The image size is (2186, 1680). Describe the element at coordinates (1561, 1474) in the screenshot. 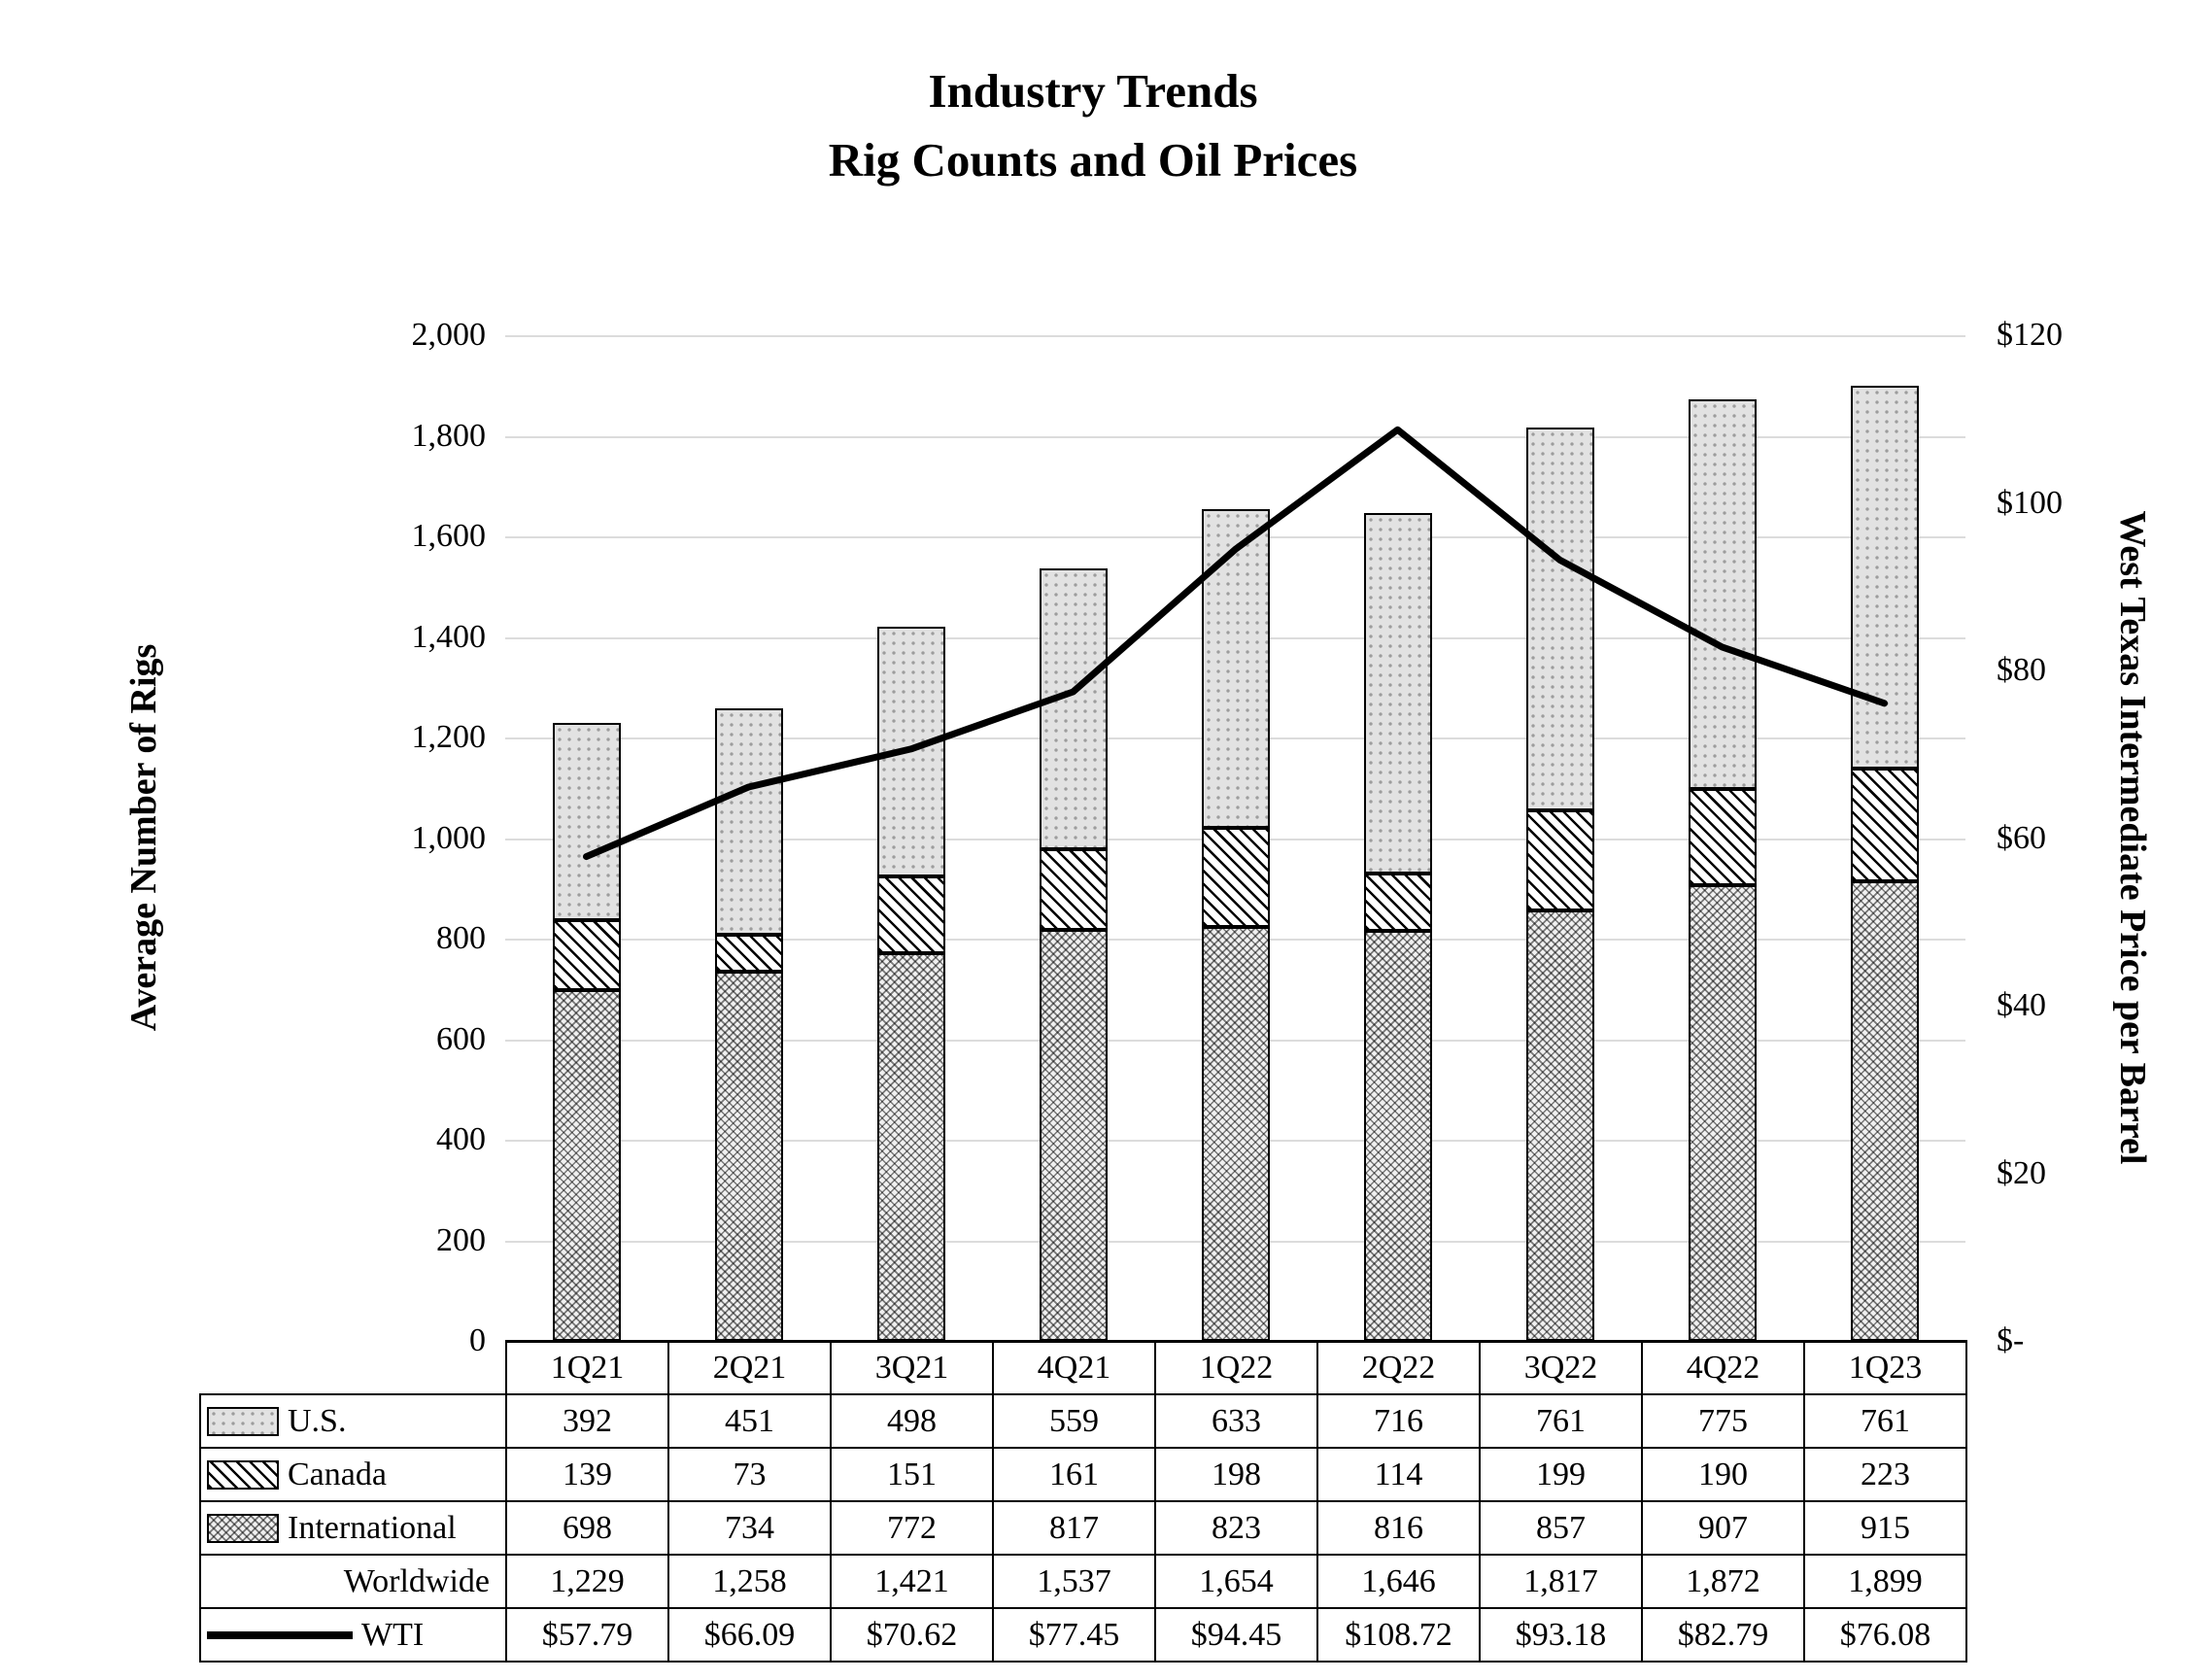

I see `table-value-canada: 199` at that location.